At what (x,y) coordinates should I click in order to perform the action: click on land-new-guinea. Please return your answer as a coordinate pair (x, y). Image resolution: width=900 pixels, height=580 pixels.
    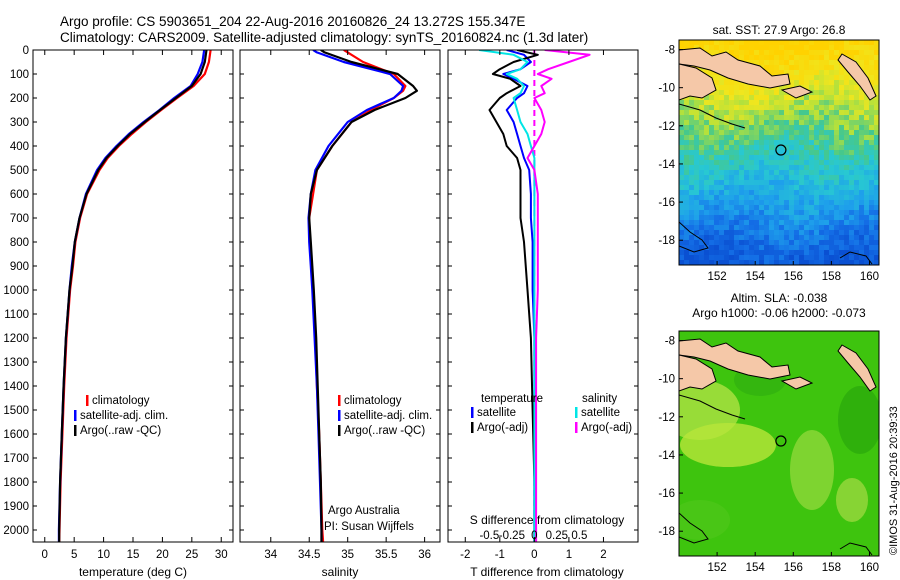
    Looking at the image, I should click on (698, 82).